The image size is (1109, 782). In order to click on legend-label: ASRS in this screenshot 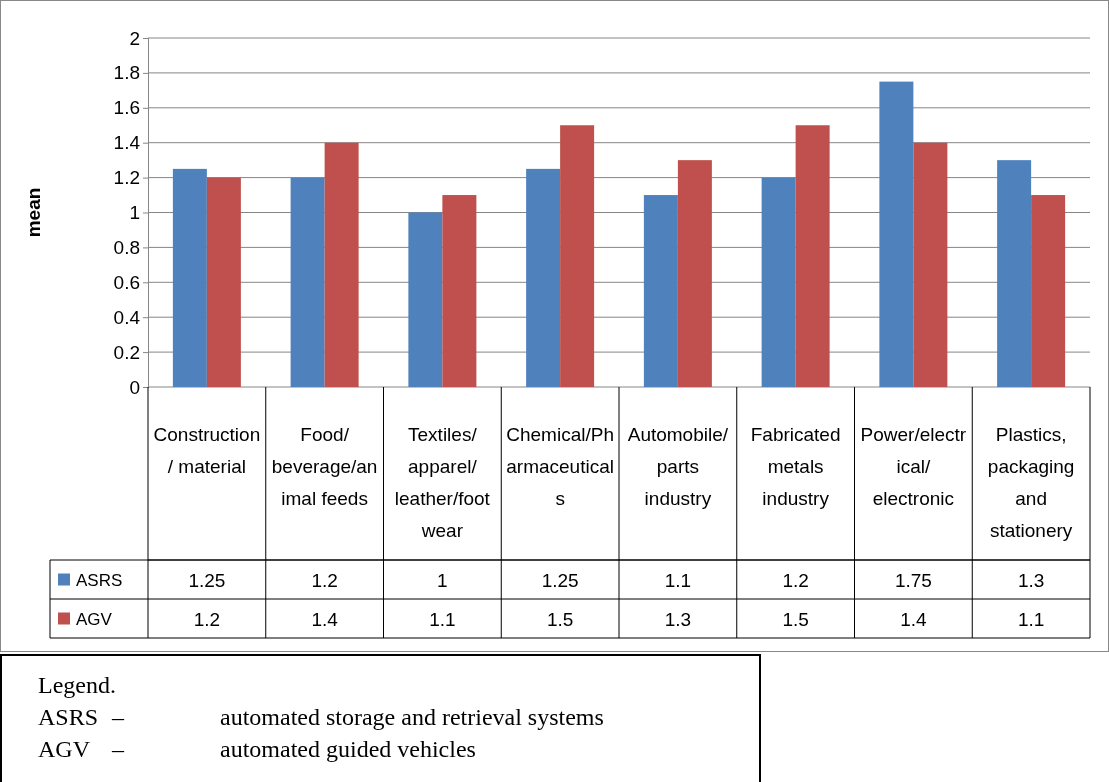, I will do `click(99, 580)`.